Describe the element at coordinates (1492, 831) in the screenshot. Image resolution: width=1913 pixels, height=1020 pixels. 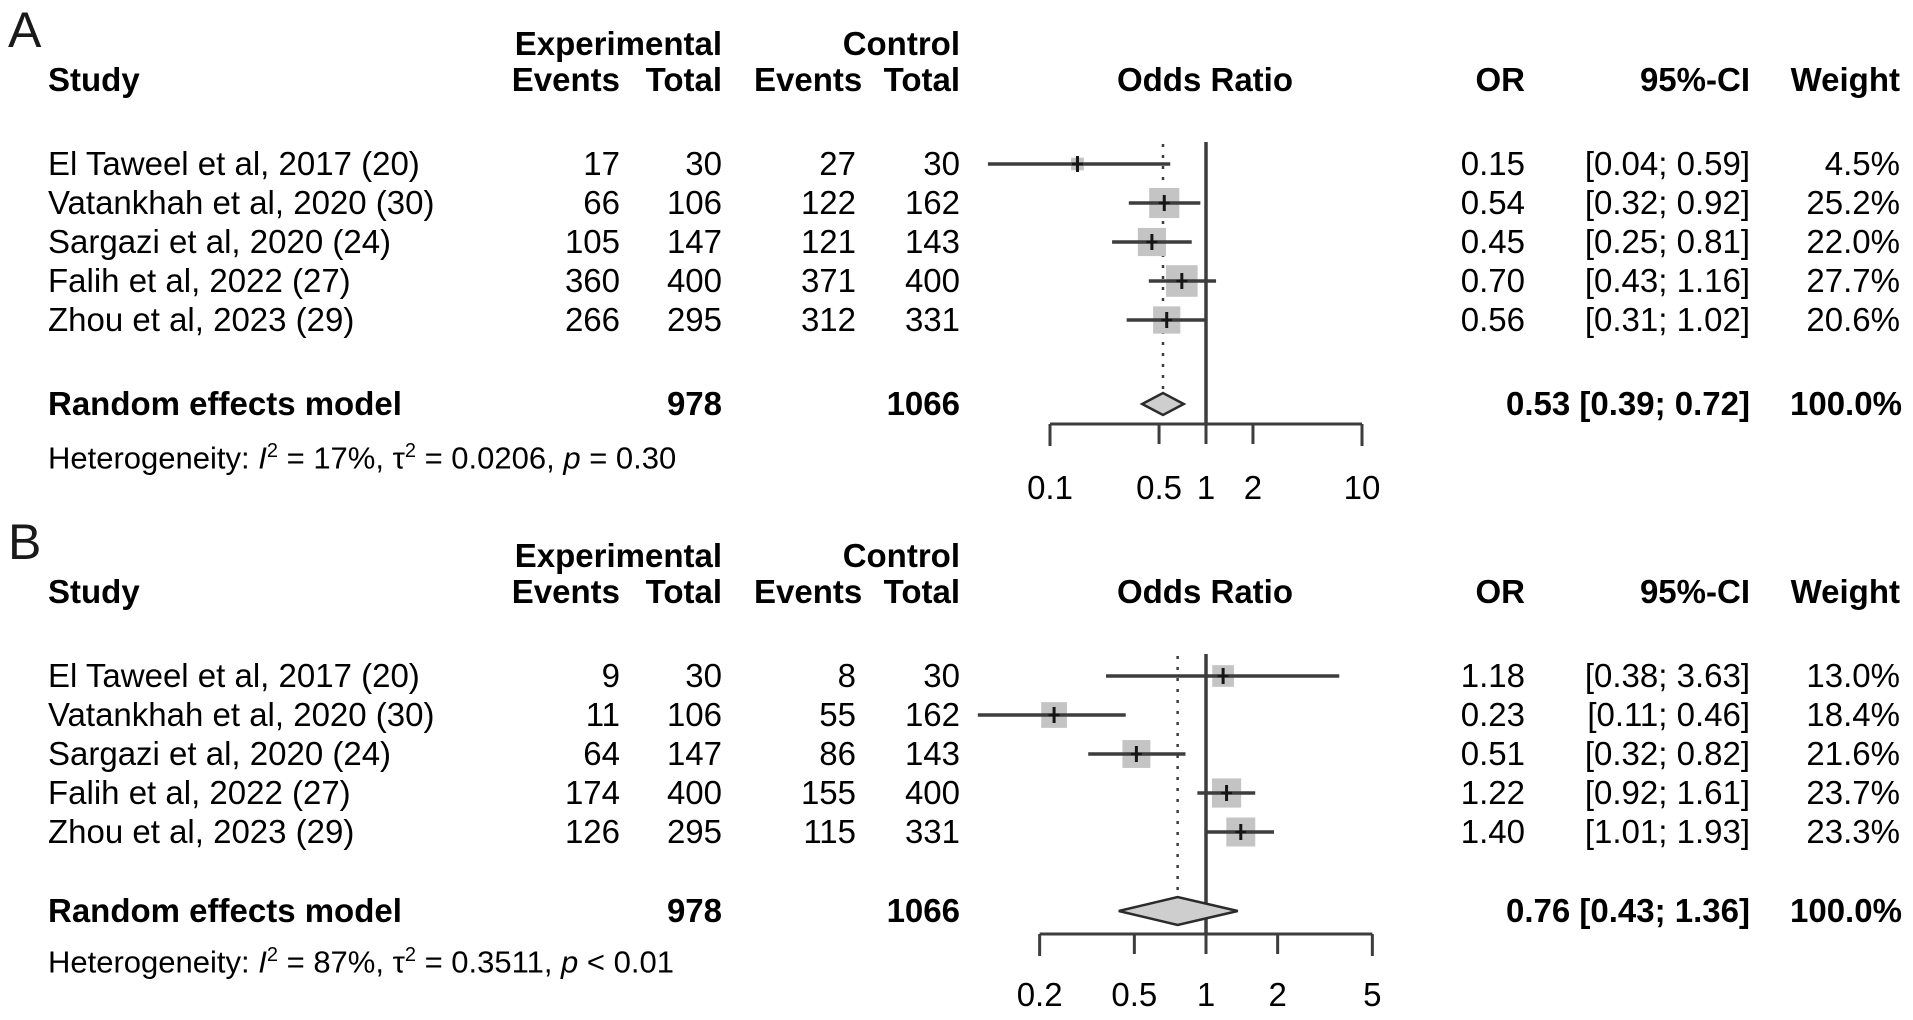
I see `or-value: 1.40` at that location.